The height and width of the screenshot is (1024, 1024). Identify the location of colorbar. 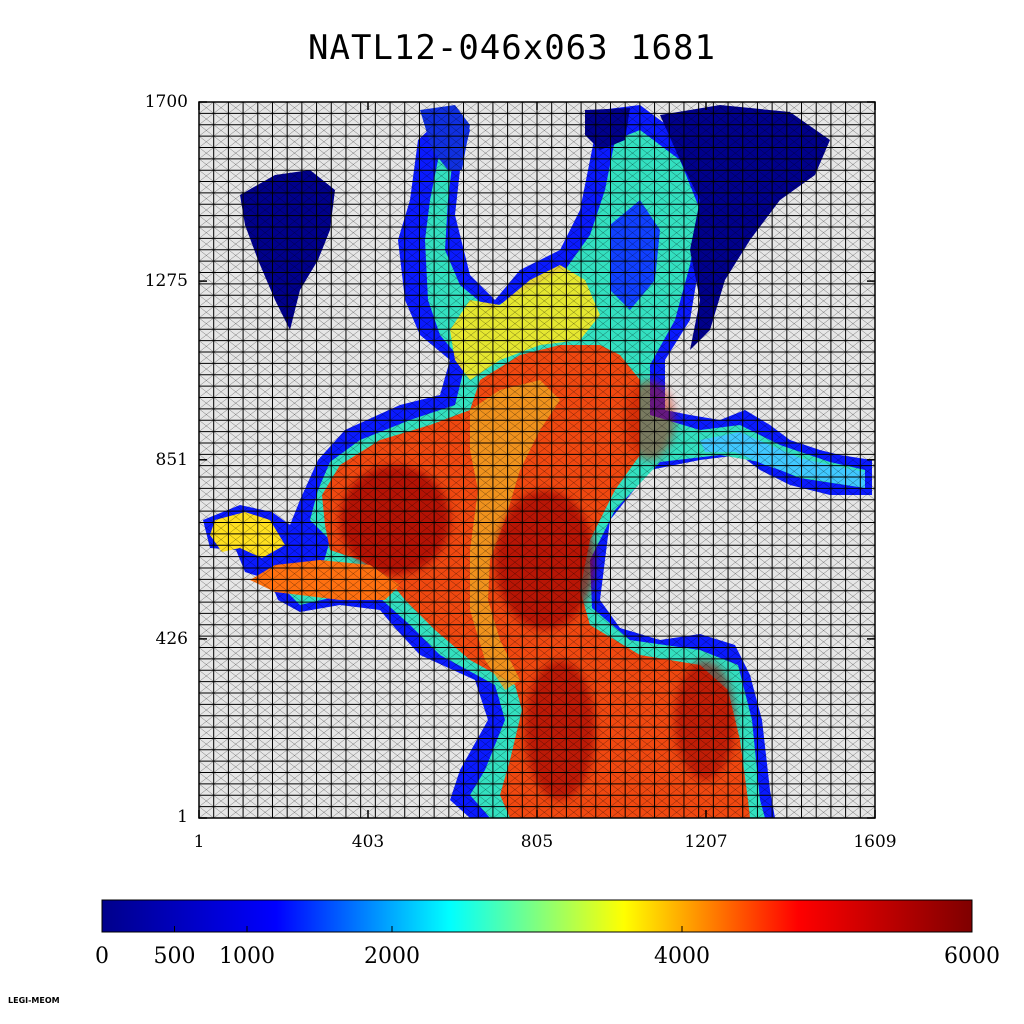
(537, 916).